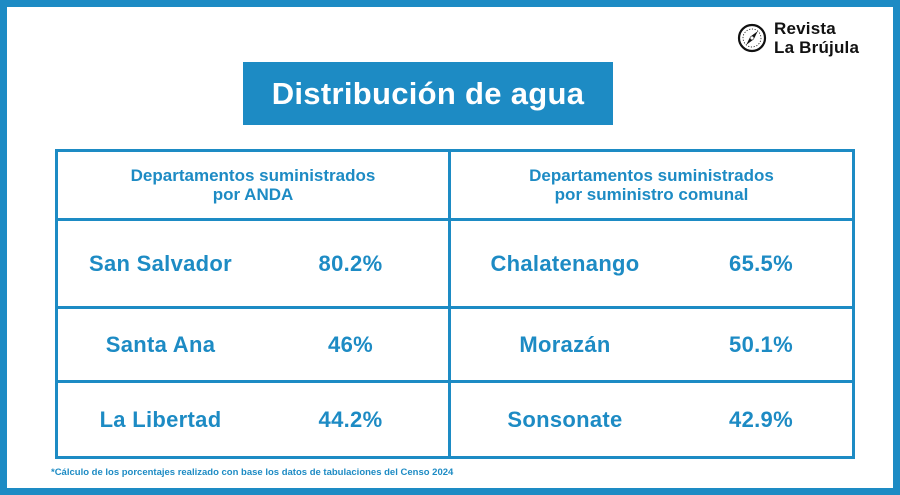 This screenshot has height=495, width=900. What do you see at coordinates (160, 263) in the screenshot?
I see `left-department-name: San Salvador` at bounding box center [160, 263].